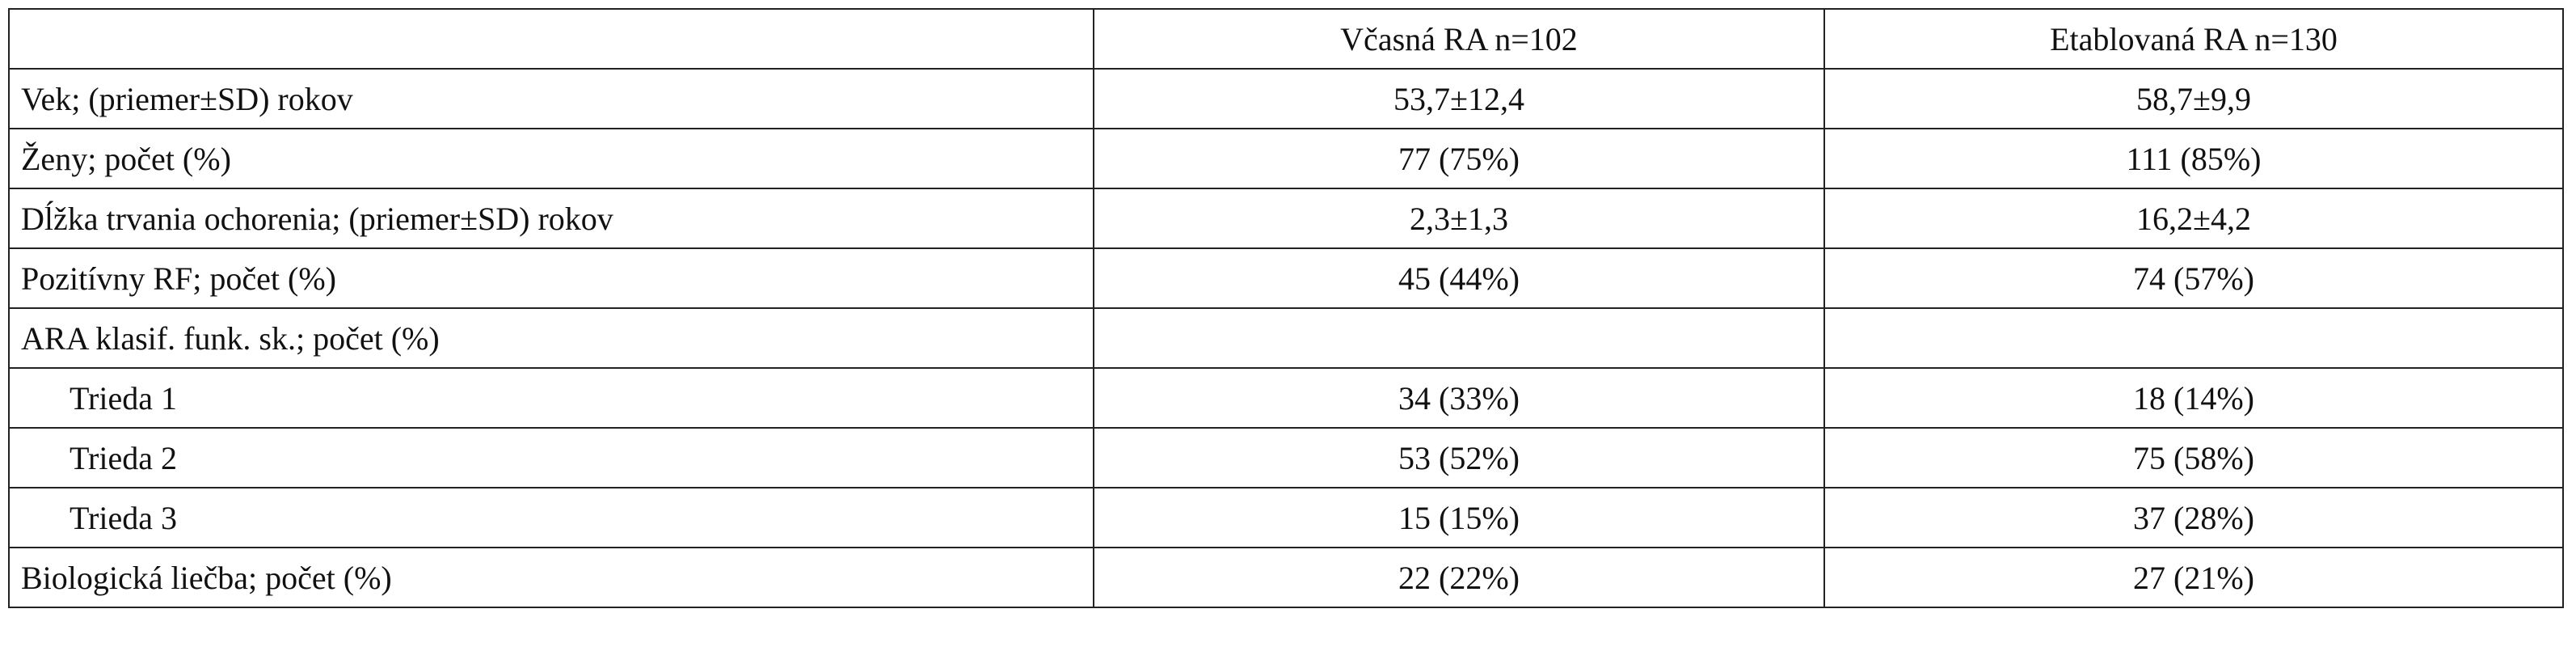 The height and width of the screenshot is (647, 2576). I want to click on cell: 18 (14%), so click(2193, 398).